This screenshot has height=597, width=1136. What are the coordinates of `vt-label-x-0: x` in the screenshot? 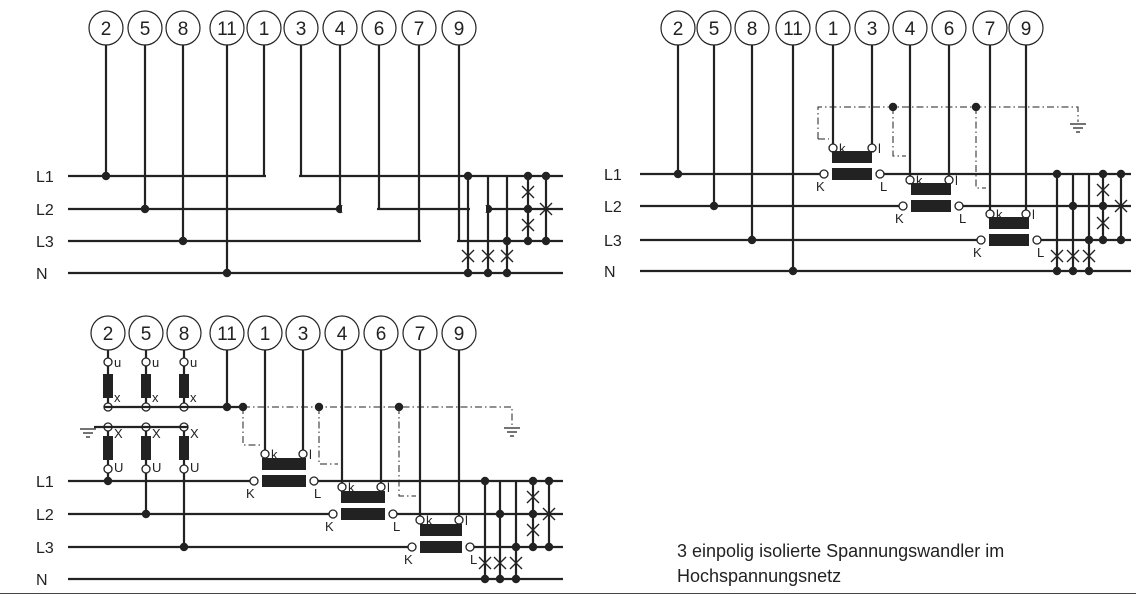 It's located at (117, 397).